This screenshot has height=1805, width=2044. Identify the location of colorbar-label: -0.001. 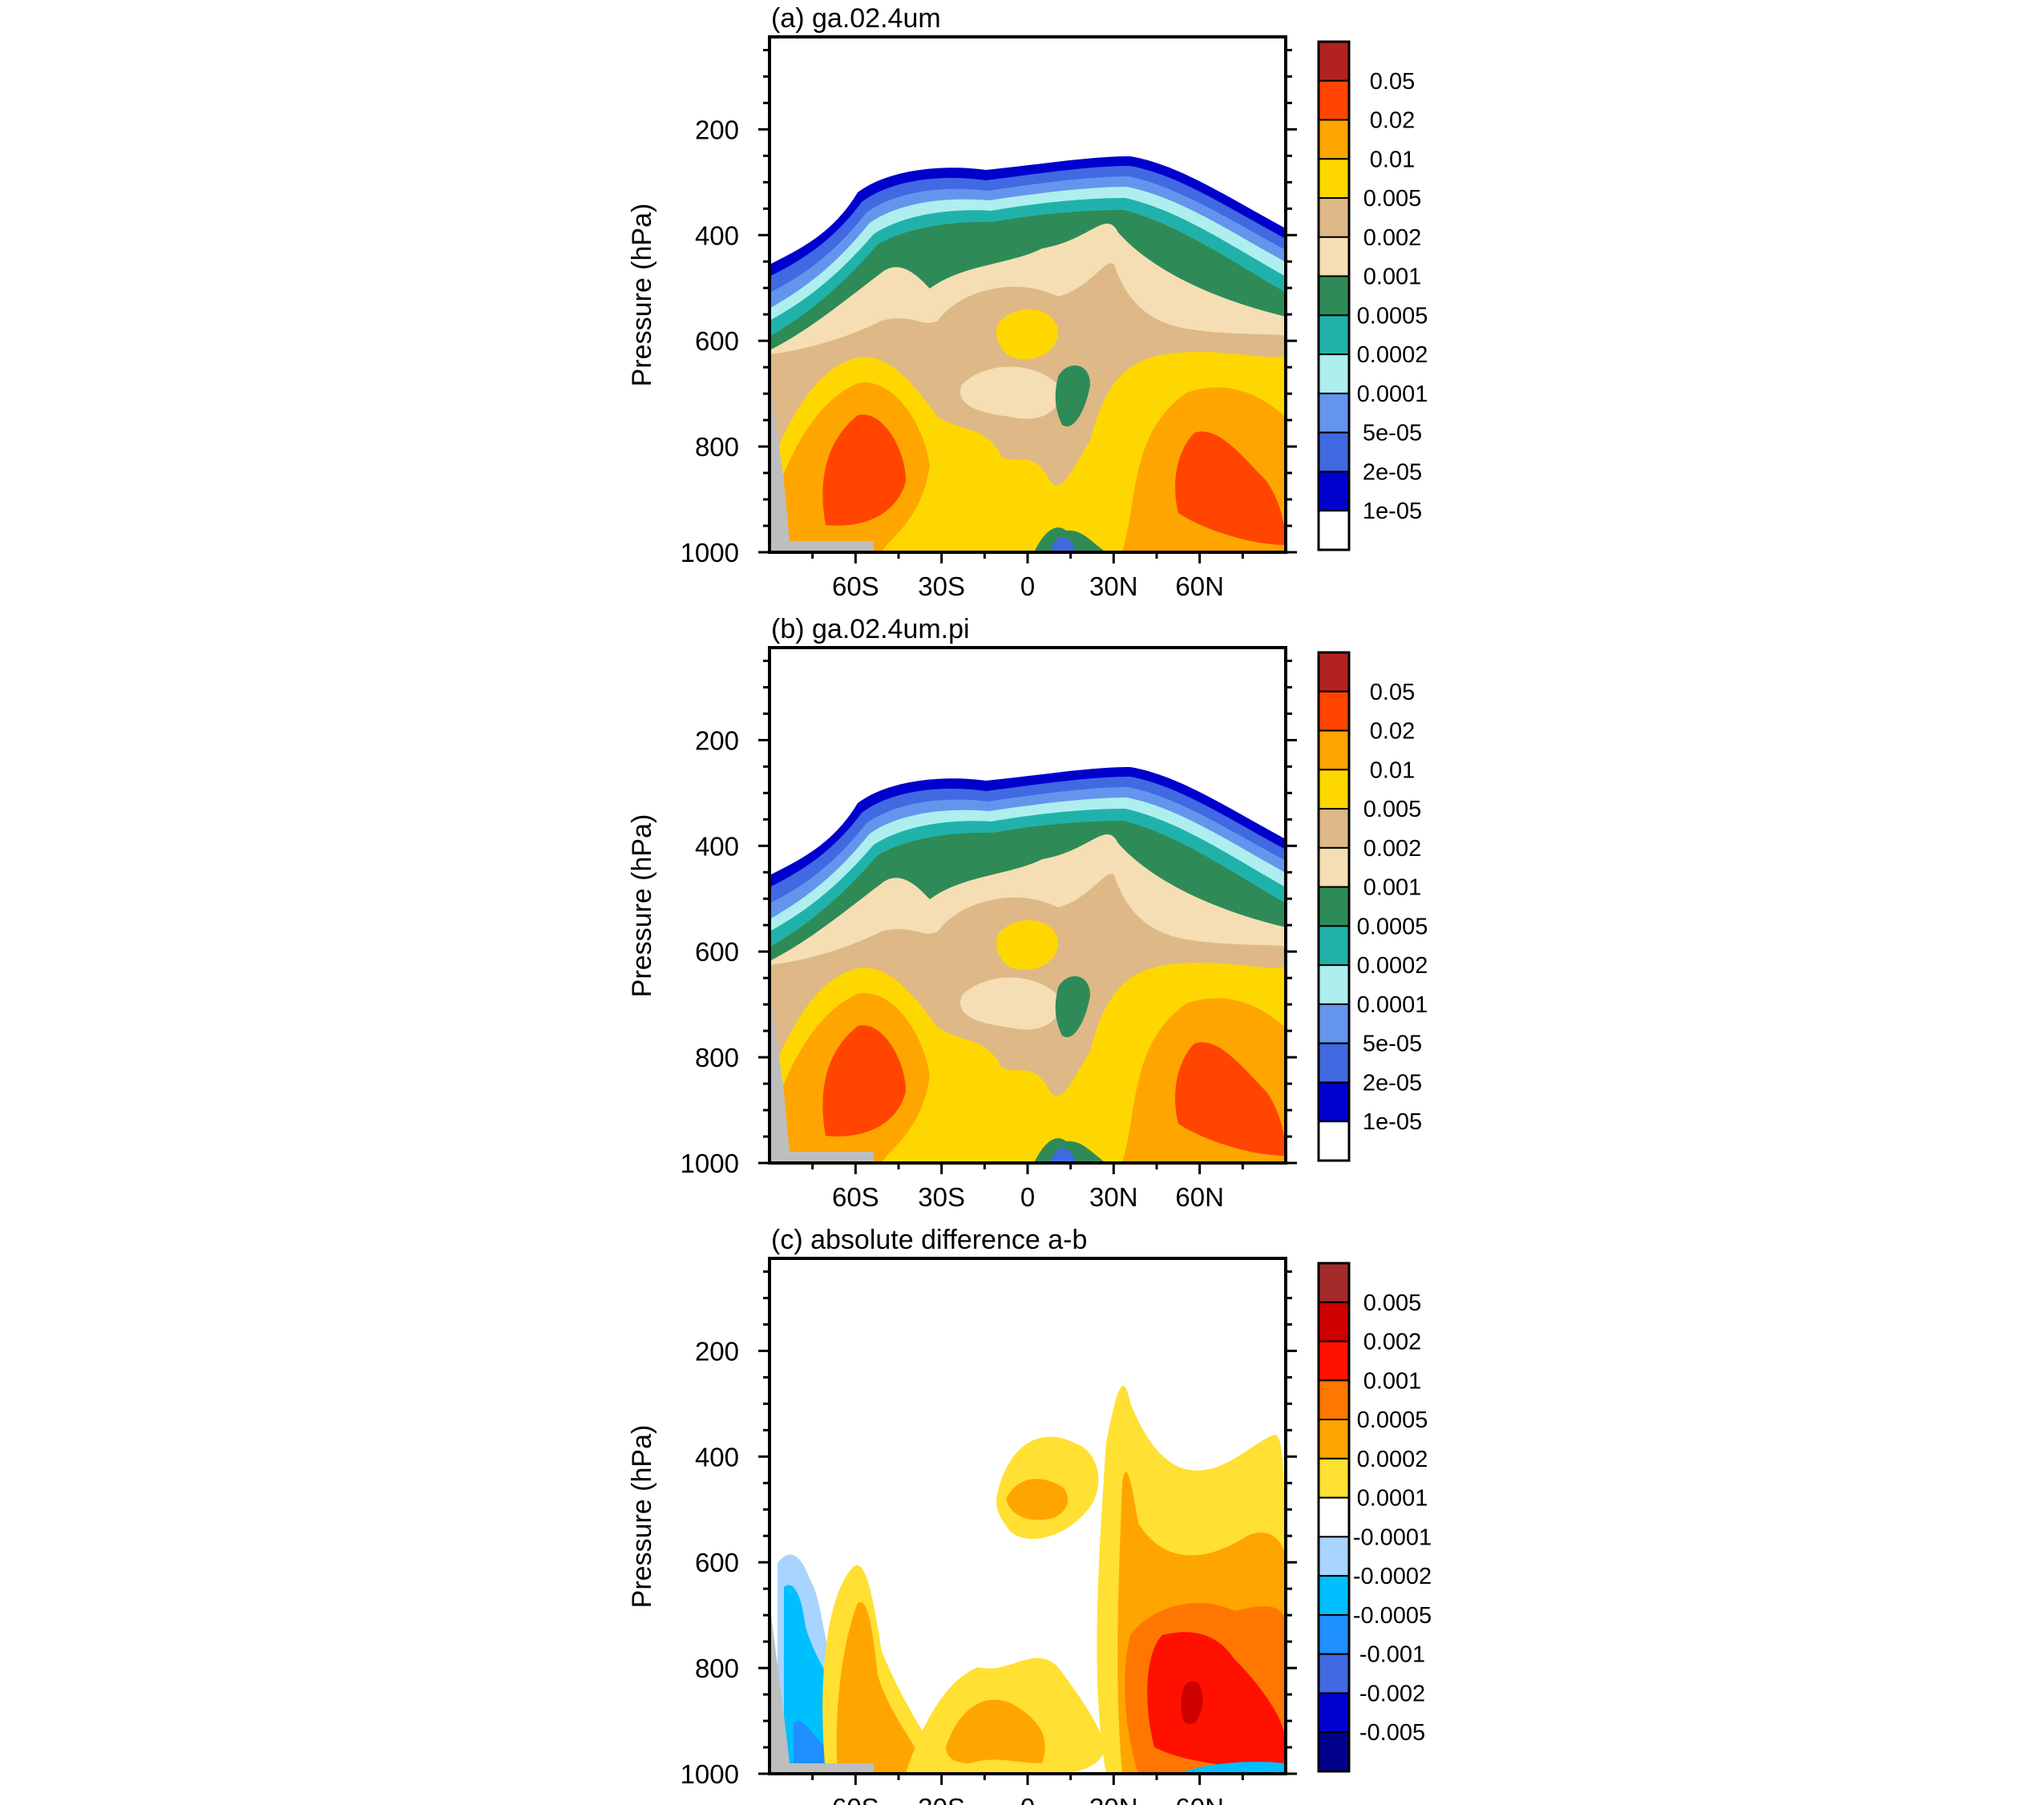
(1392, 1655).